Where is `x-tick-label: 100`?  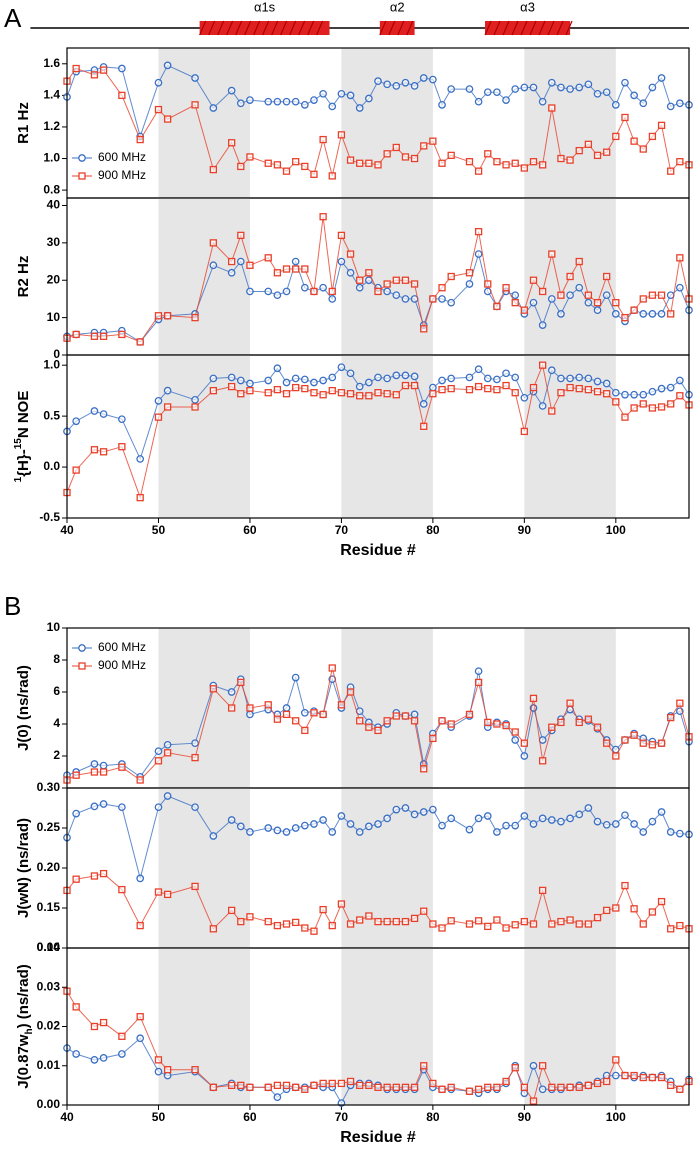 x-tick-label: 100 is located at coordinates (616, 1117).